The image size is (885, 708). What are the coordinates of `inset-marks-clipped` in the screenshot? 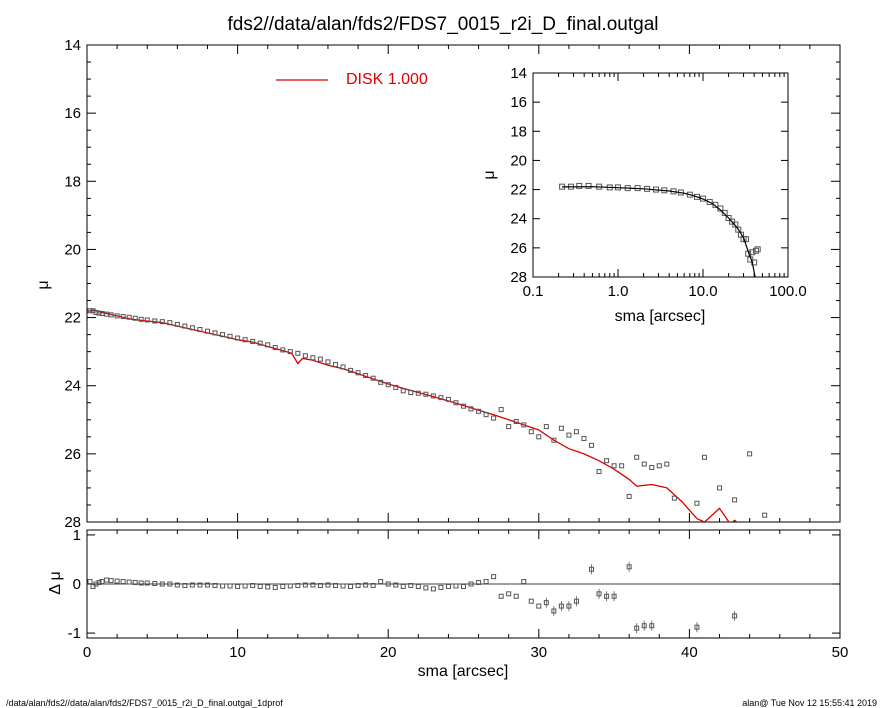 It's located at (660, 229).